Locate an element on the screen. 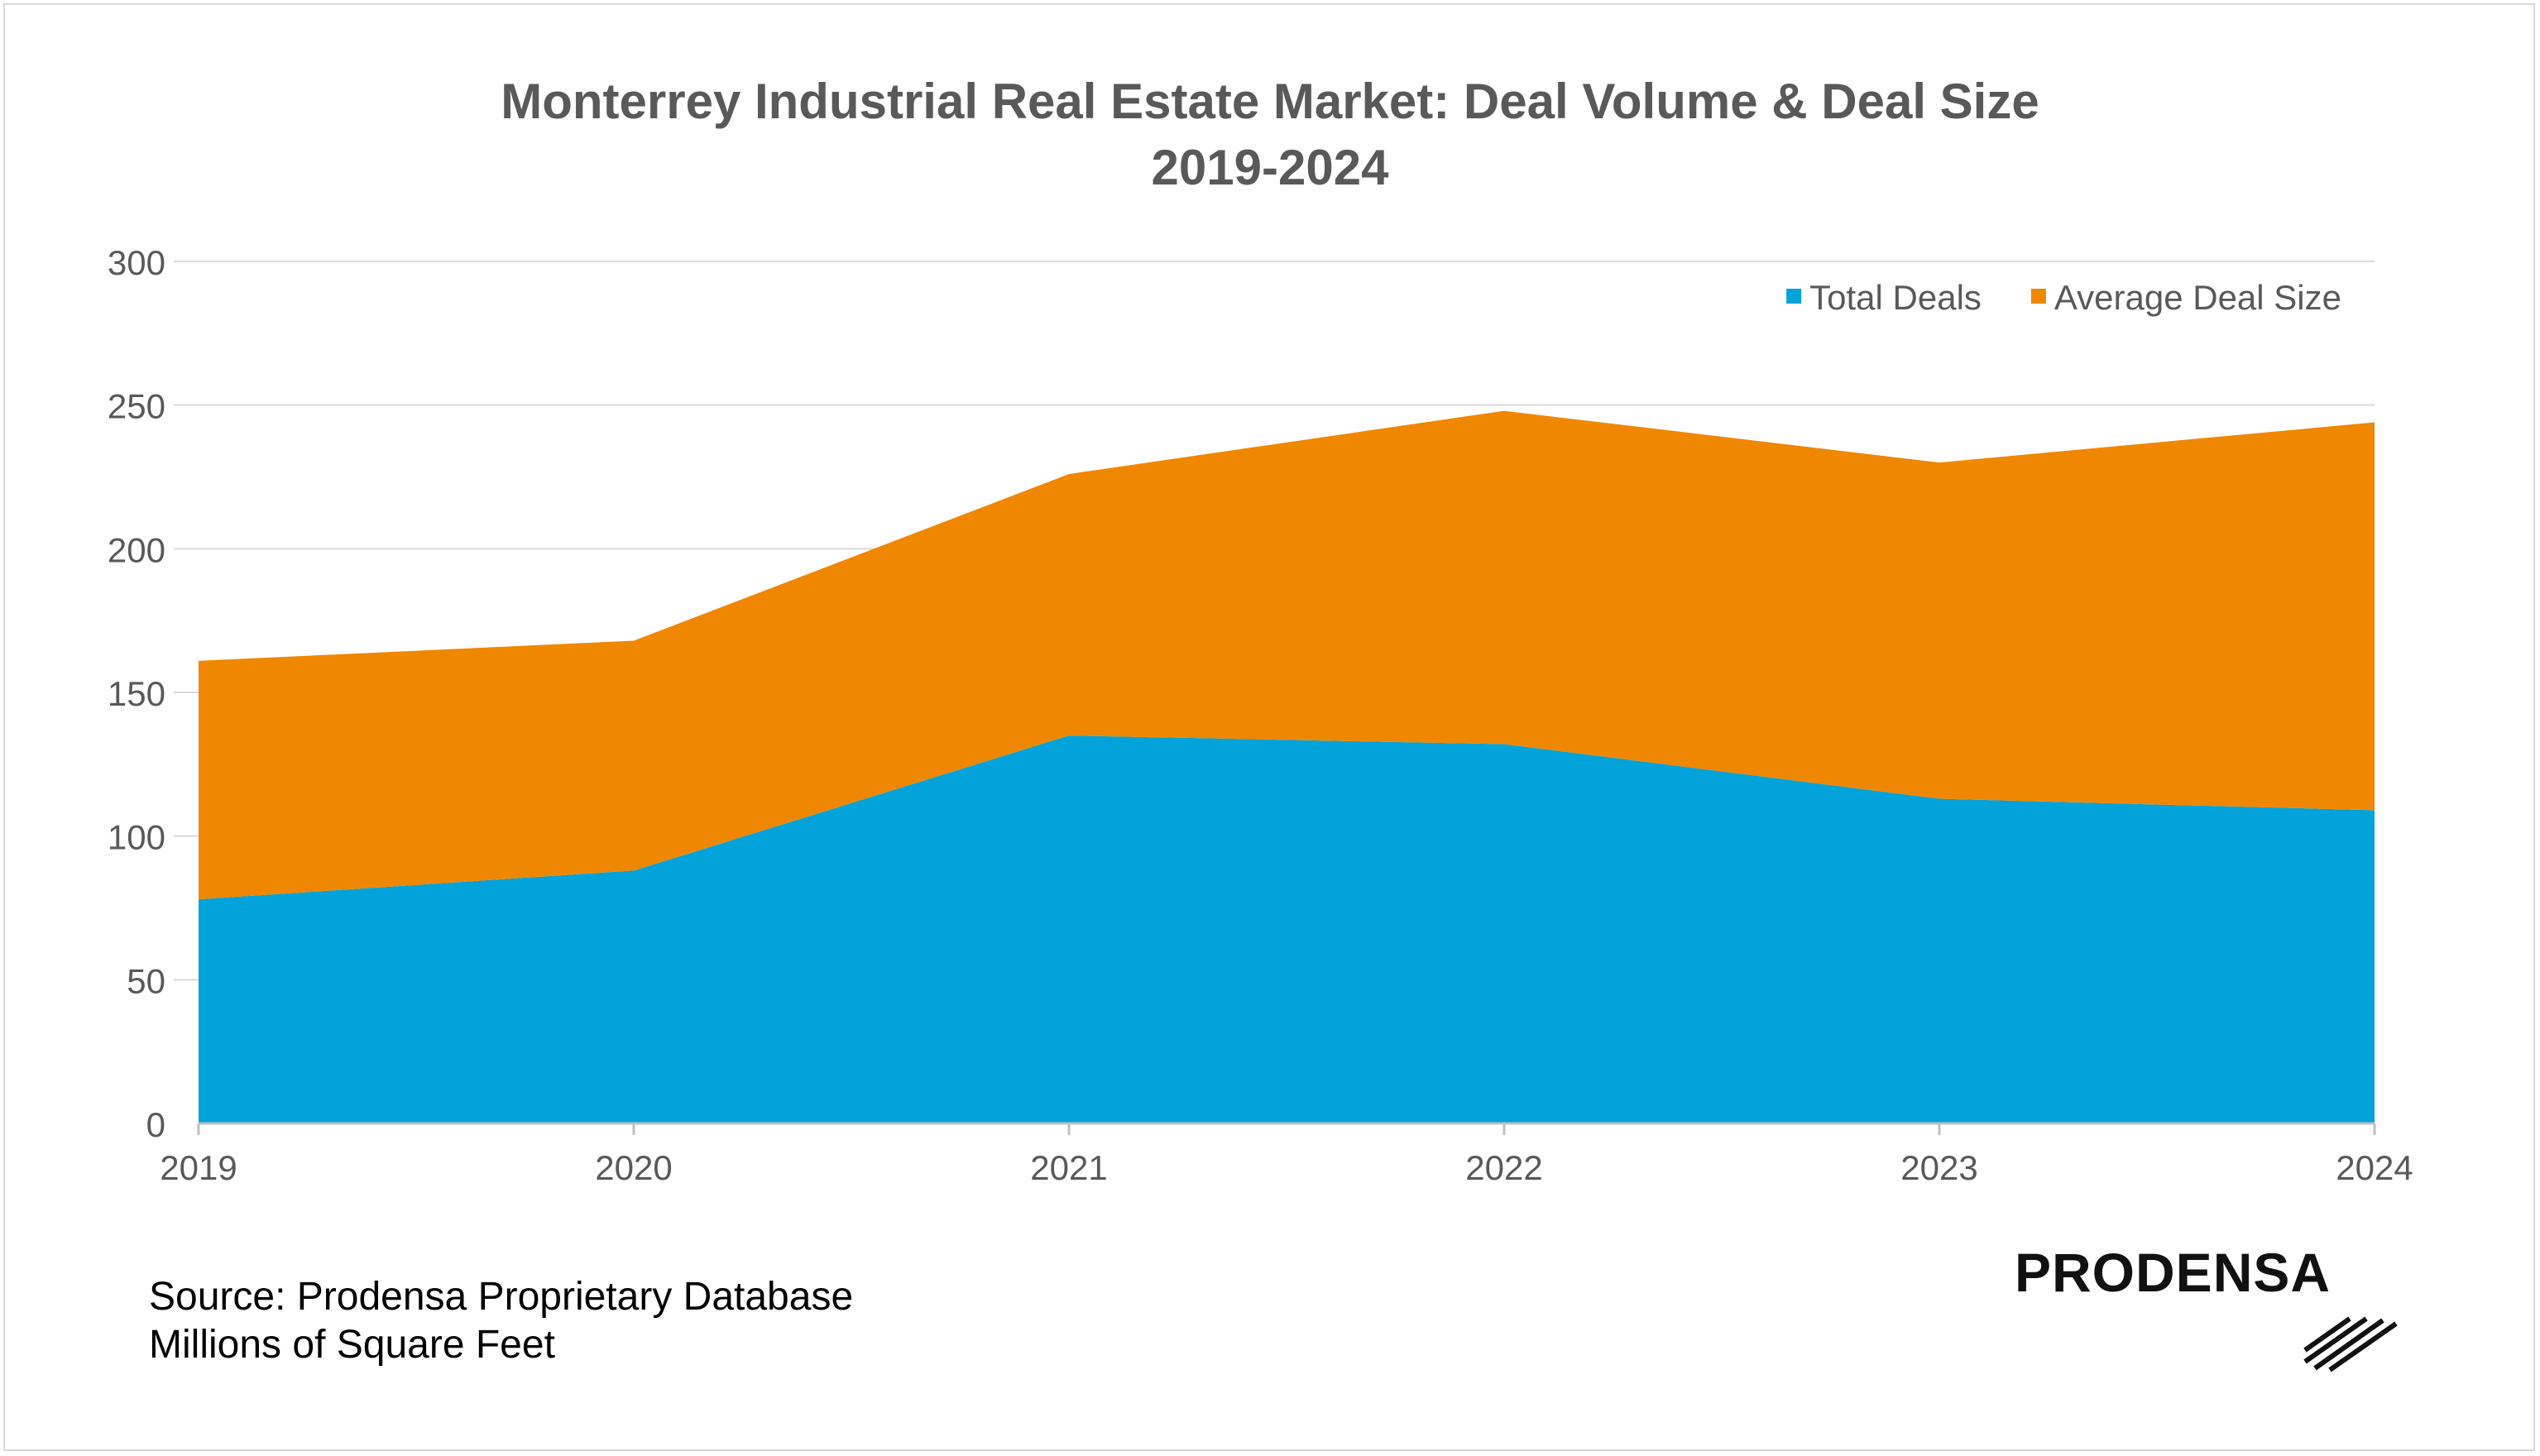 The image size is (2540, 1456). y-tick-label-200: 200 is located at coordinates (136, 549).